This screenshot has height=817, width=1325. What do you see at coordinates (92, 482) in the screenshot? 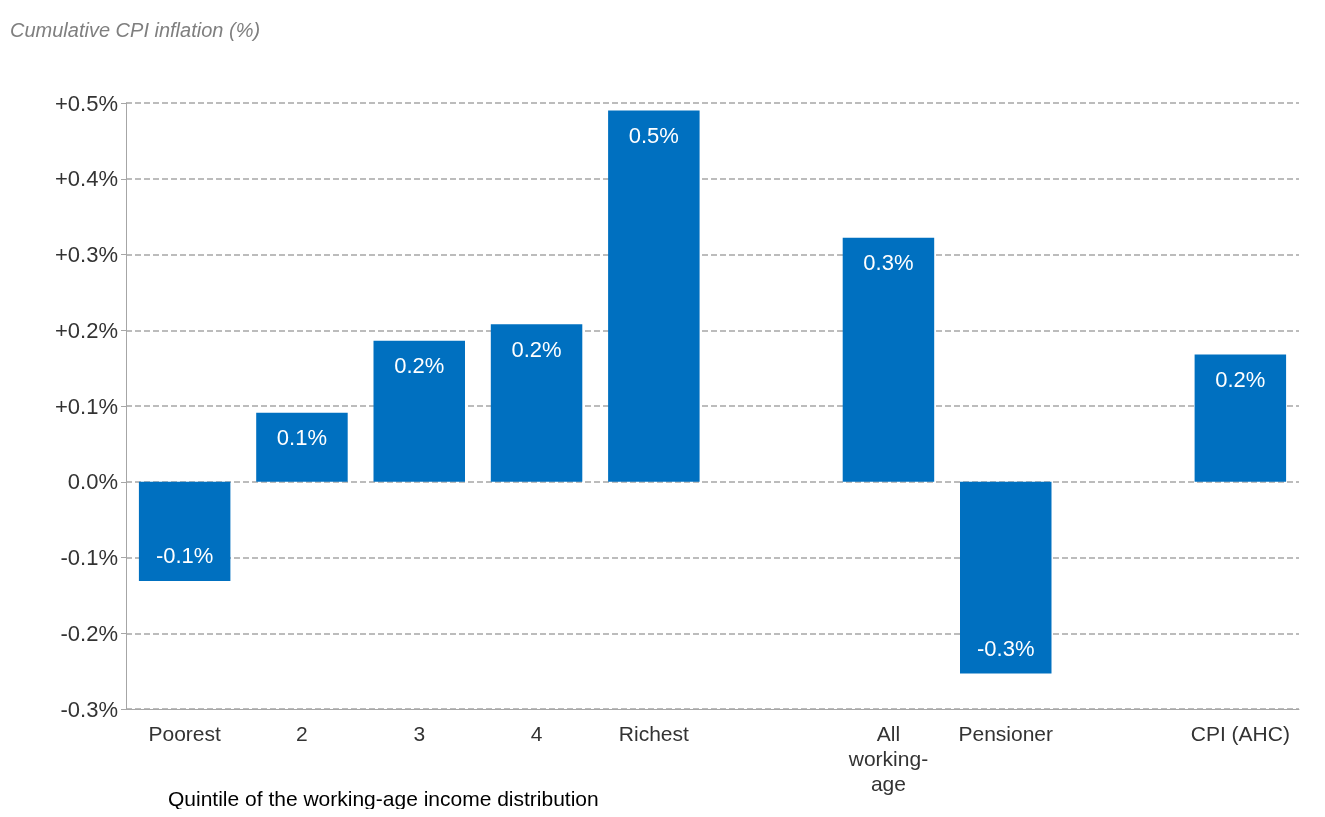
I see `y-tick-label: 0.0%` at bounding box center [92, 482].